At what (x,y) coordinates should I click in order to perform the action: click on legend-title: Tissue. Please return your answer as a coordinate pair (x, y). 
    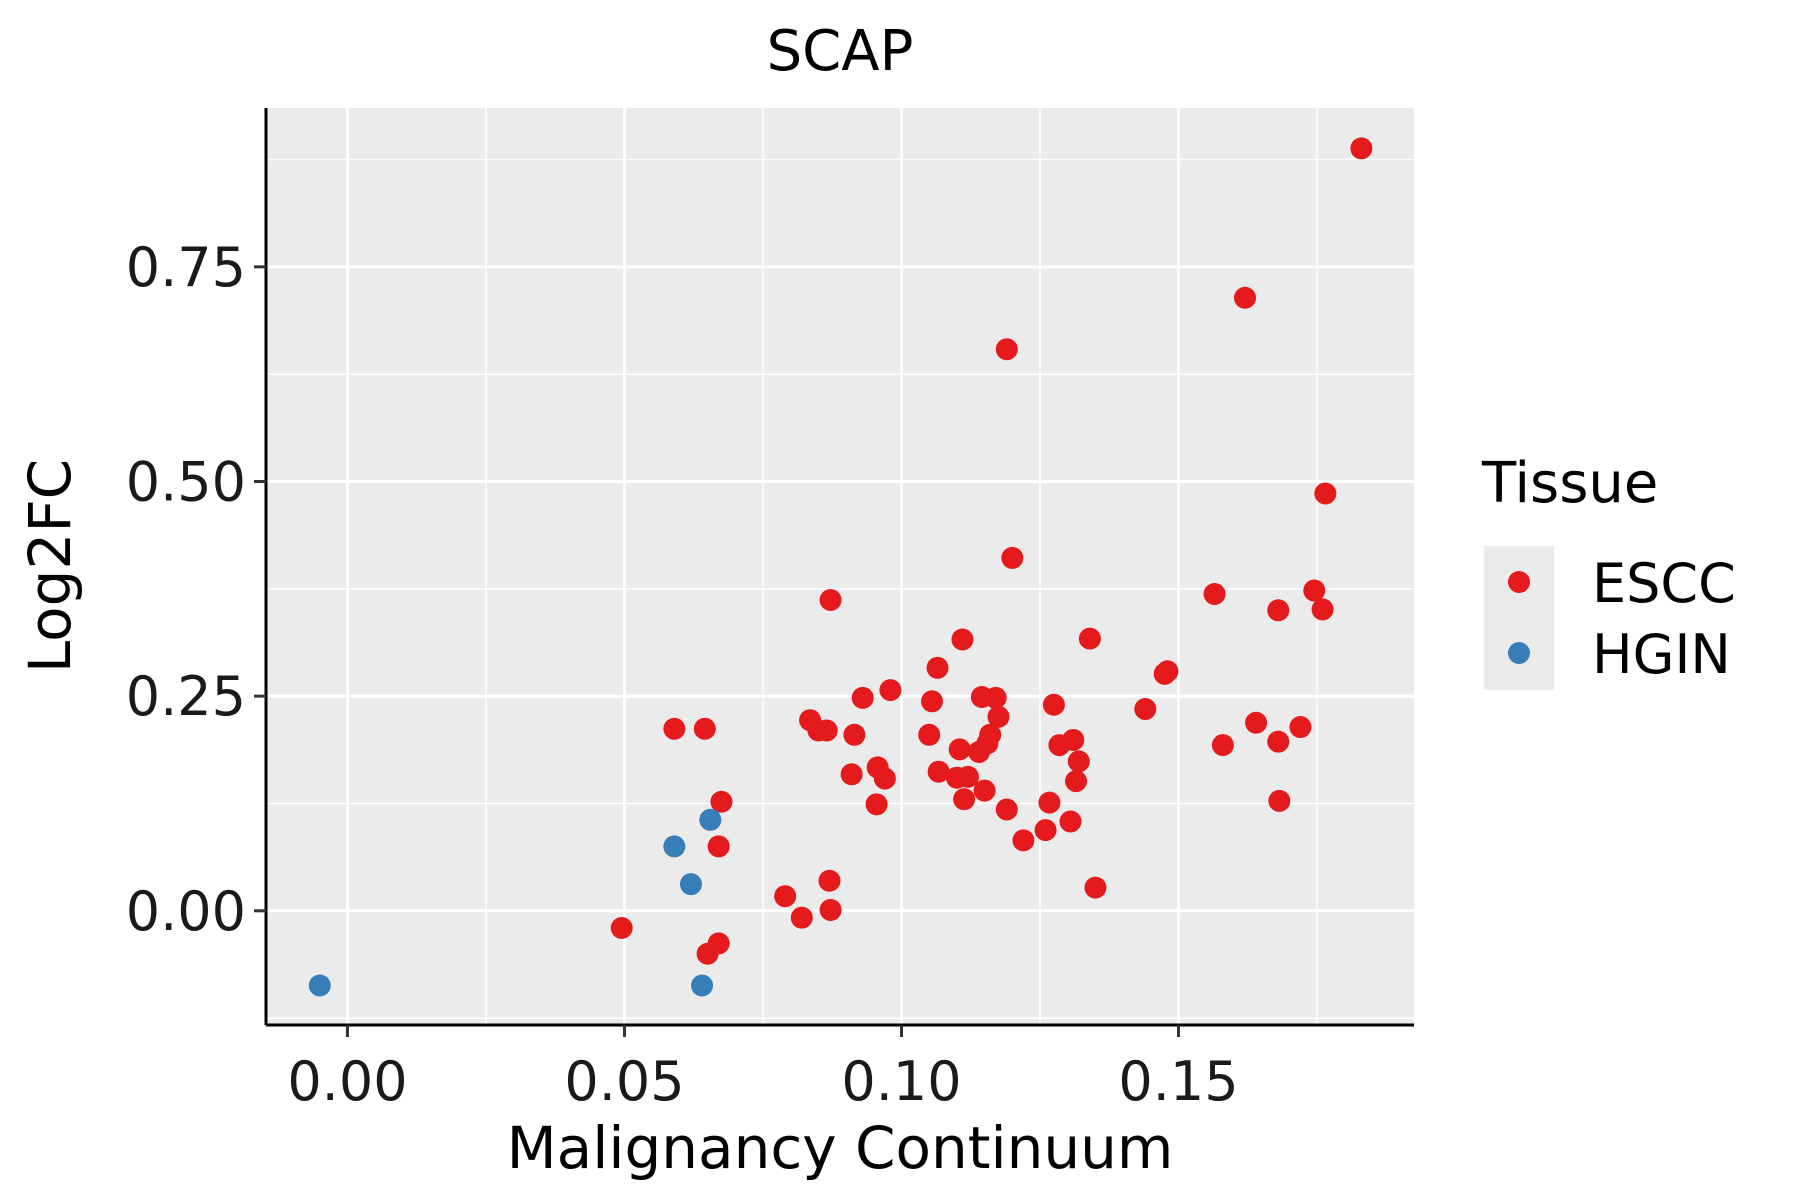
    Looking at the image, I should click on (1569, 483).